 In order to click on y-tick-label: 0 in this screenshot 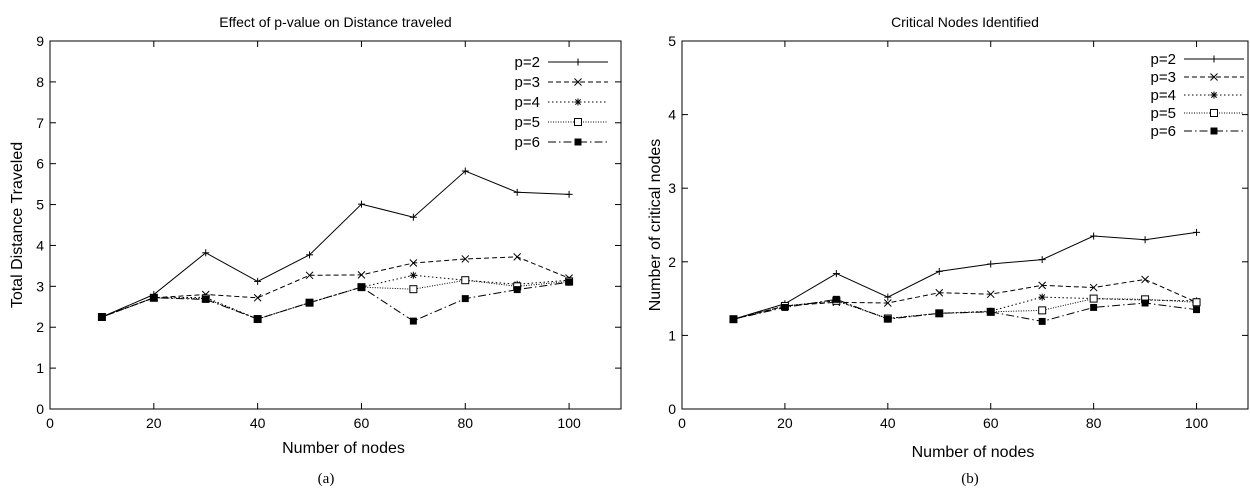, I will do `click(40, 409)`.